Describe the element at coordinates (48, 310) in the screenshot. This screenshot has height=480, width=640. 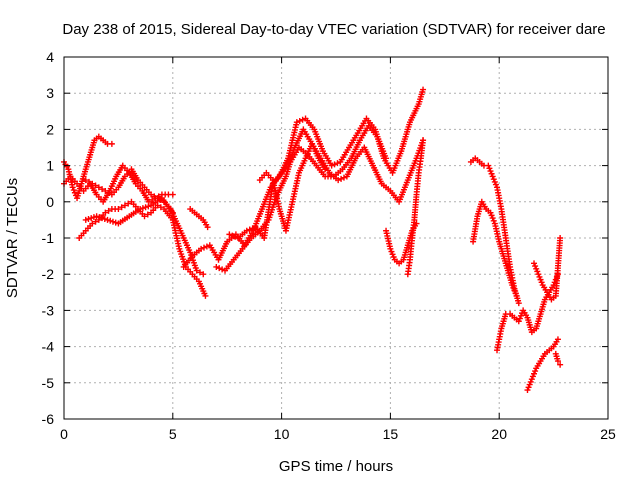
I see `y-tick-label: -3` at that location.